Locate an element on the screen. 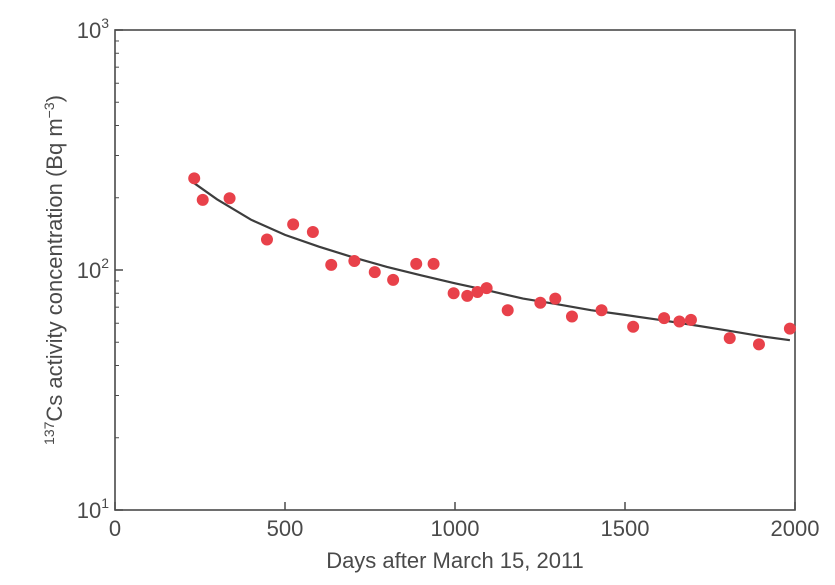 This screenshot has width=835, height=585. y-axis-title: 137Cs activity concentration (Bq m−3) is located at coordinates (54, 270).